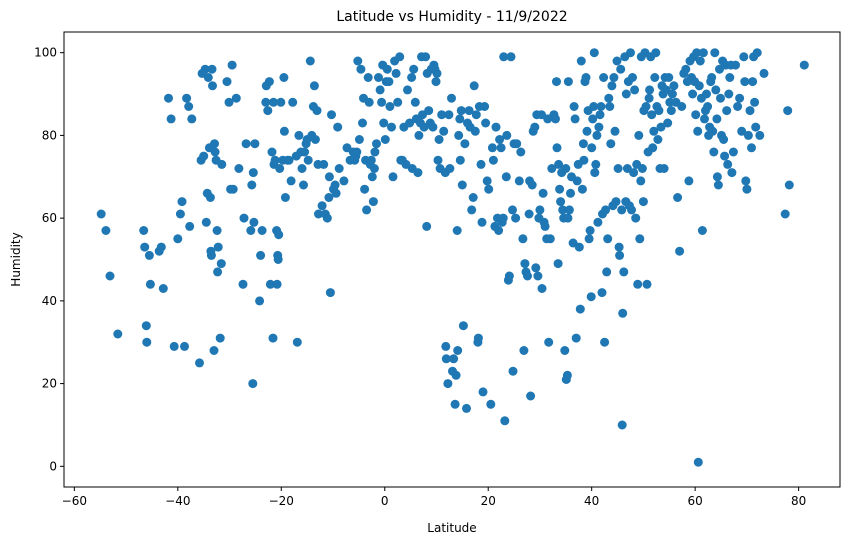 The image size is (850, 545). What do you see at coordinates (16, 259) in the screenshot?
I see `y-axis-title: Humidity` at bounding box center [16, 259].